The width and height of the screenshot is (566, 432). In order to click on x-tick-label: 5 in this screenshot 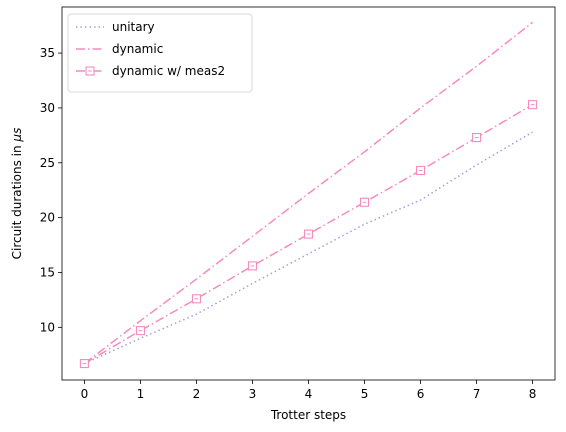, I will do `click(365, 394)`.